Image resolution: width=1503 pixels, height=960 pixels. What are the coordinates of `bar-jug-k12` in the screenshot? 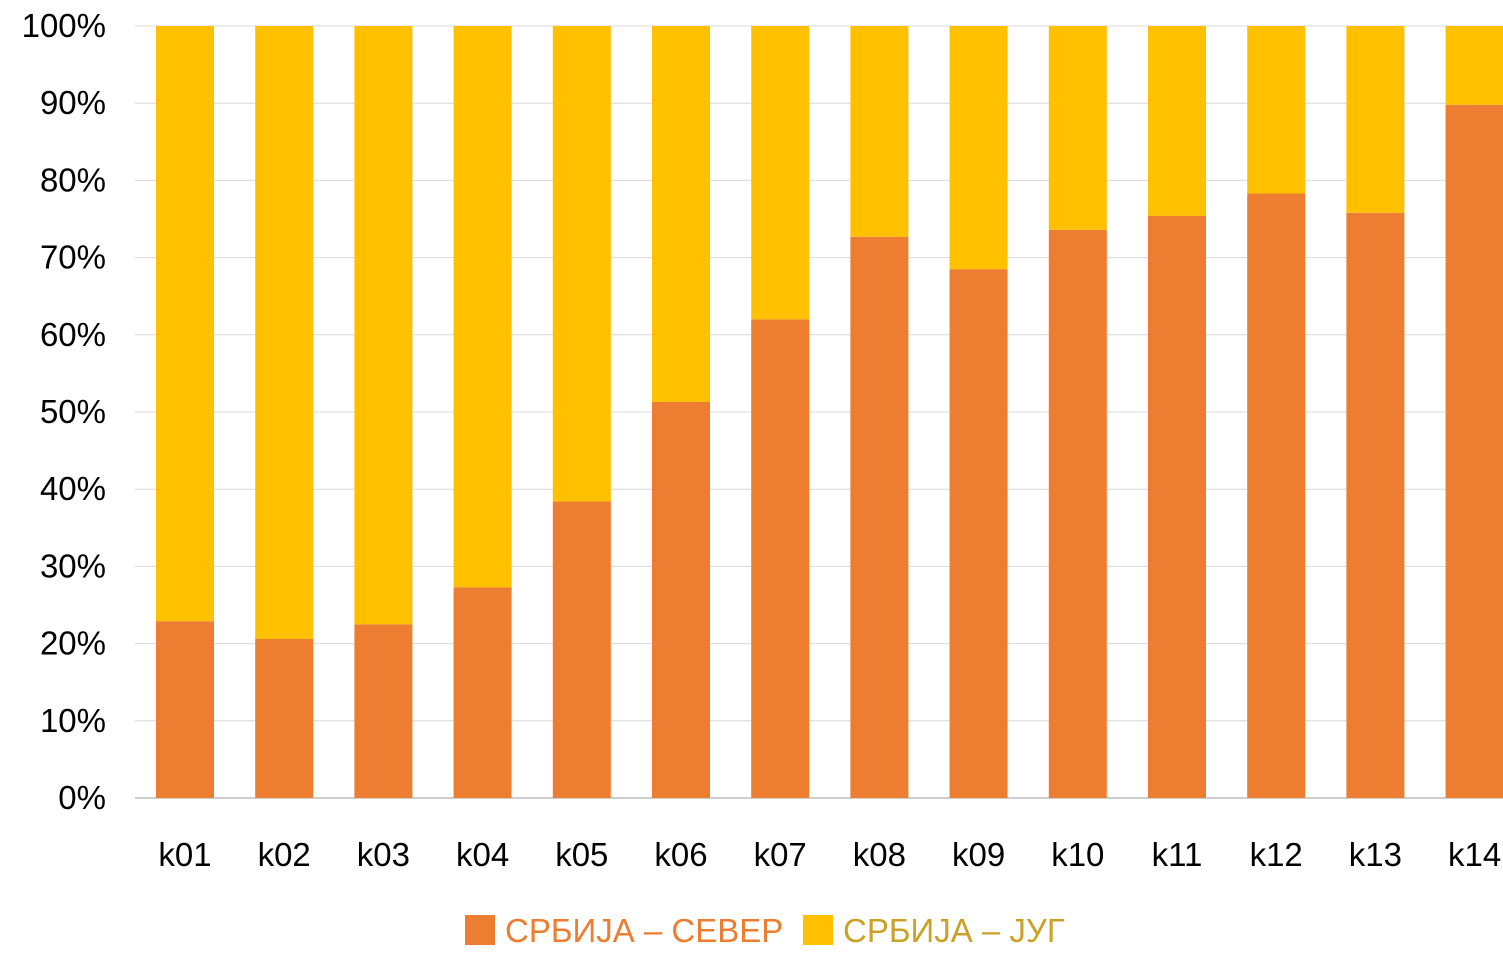 It's located at (1276, 110).